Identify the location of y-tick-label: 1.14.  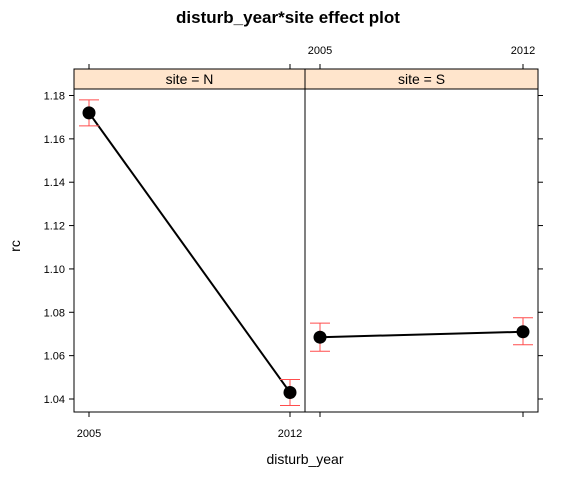
(54, 183).